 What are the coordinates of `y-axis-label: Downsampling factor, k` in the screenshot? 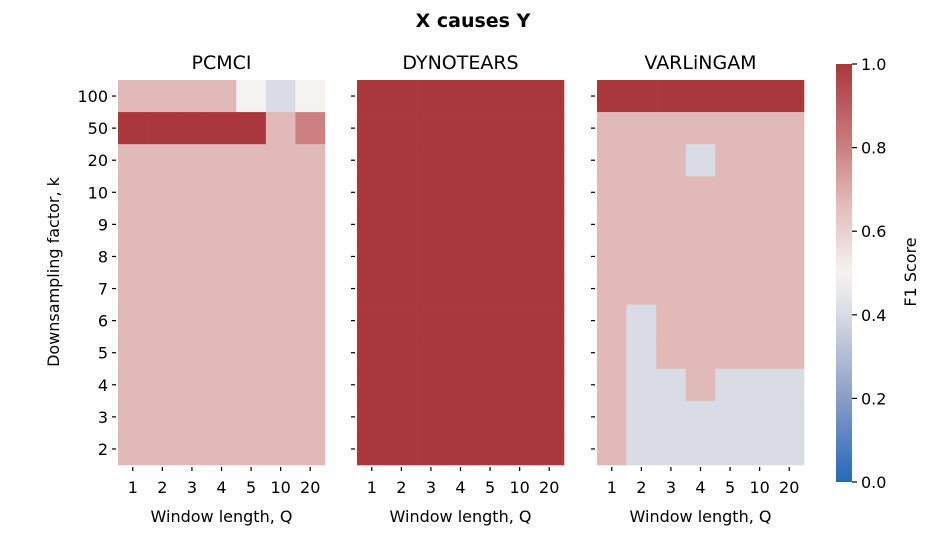 It's located at (53, 271).